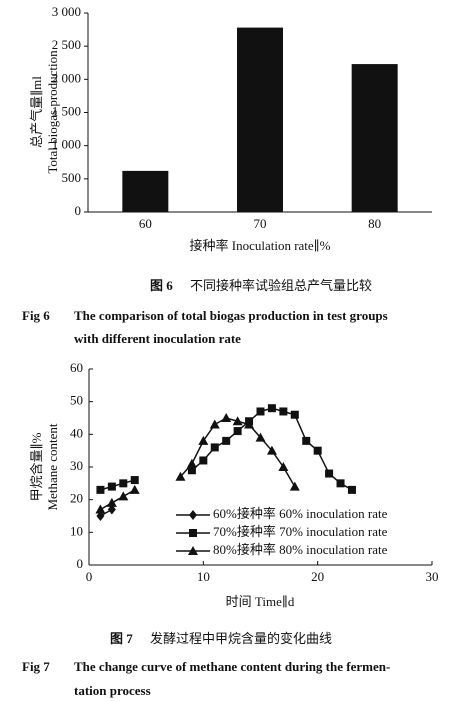 The height and width of the screenshot is (702, 458). What do you see at coordinates (89, 576) in the screenshot?
I see `x-tick-label: 0` at bounding box center [89, 576].